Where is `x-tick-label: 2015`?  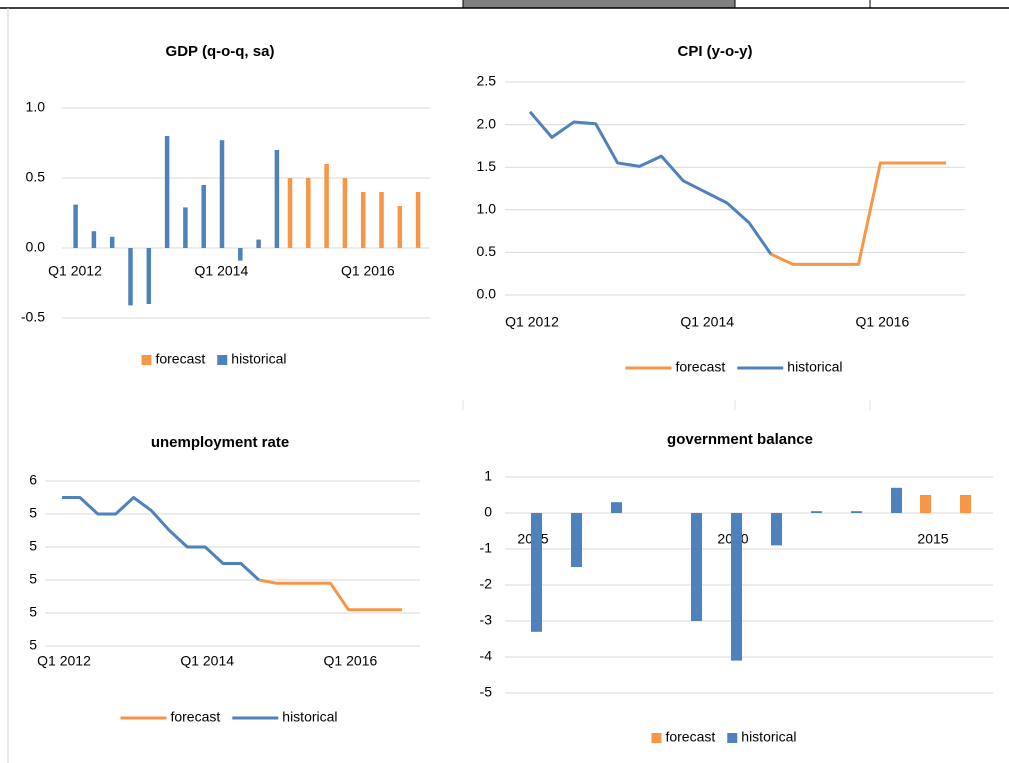
x-tick-label: 2015 is located at coordinates (932, 539).